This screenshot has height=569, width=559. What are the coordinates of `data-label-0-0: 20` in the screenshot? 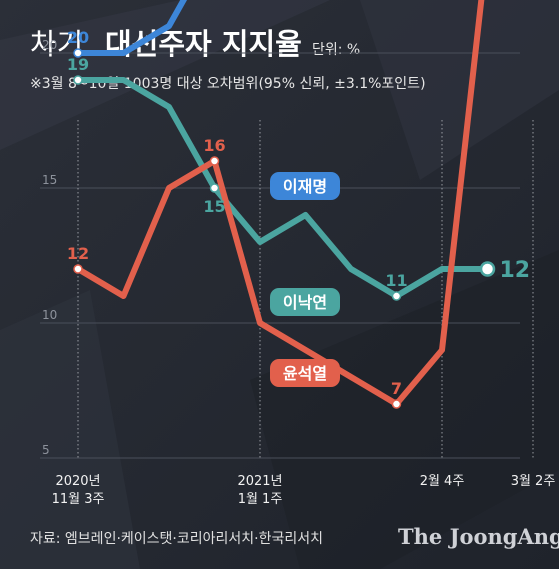 It's located at (78, 37).